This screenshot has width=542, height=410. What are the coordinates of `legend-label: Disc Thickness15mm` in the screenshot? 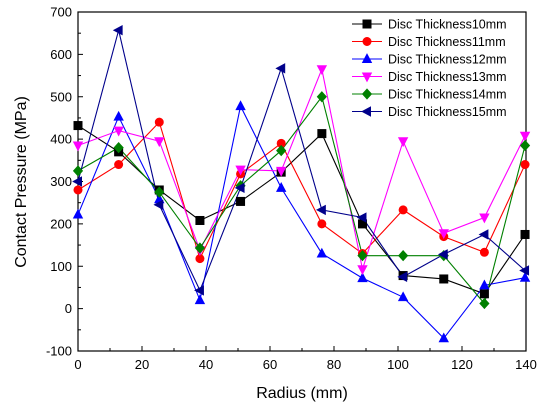 It's located at (447, 112).